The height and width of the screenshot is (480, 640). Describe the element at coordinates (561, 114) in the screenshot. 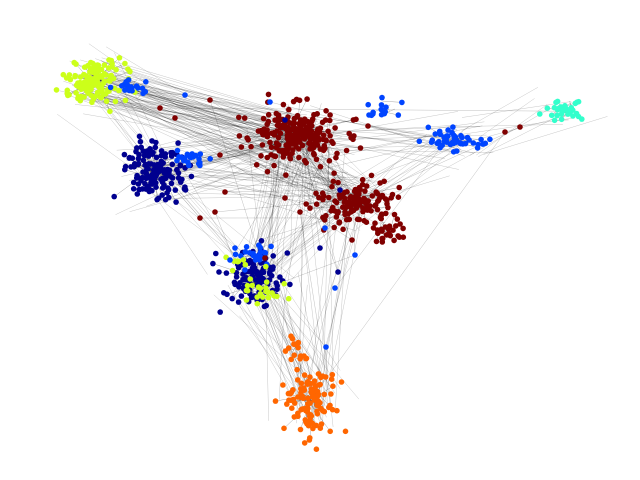

I see `graph-node-community-cyan` at that location.